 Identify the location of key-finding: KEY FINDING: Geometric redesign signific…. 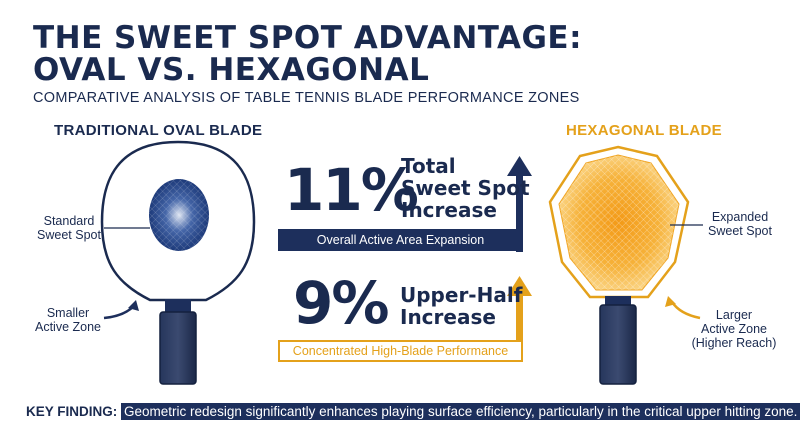
(413, 411).